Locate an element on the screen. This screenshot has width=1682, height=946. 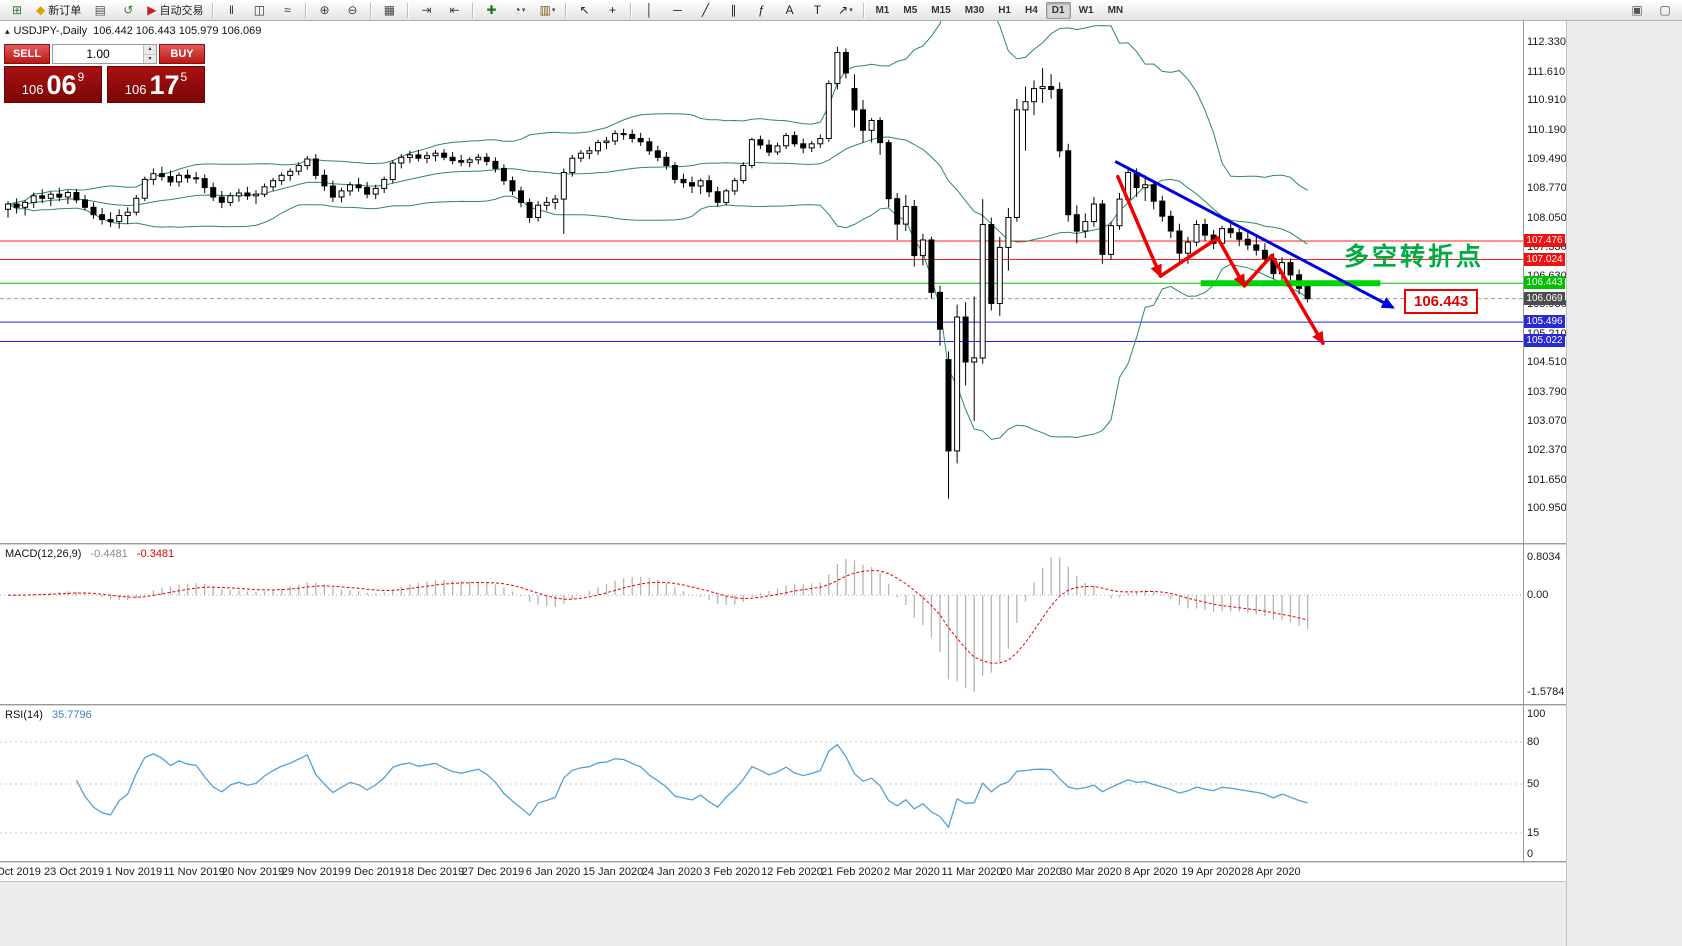
zoom-out-button: ⊖ is located at coordinates (352, 10).